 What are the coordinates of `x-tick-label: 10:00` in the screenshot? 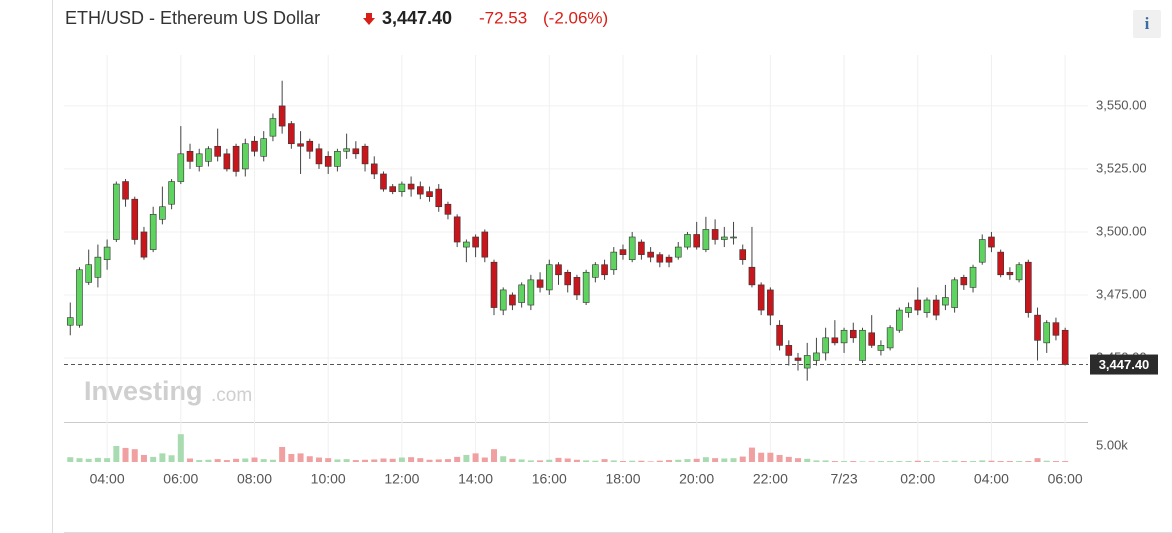 It's located at (328, 479).